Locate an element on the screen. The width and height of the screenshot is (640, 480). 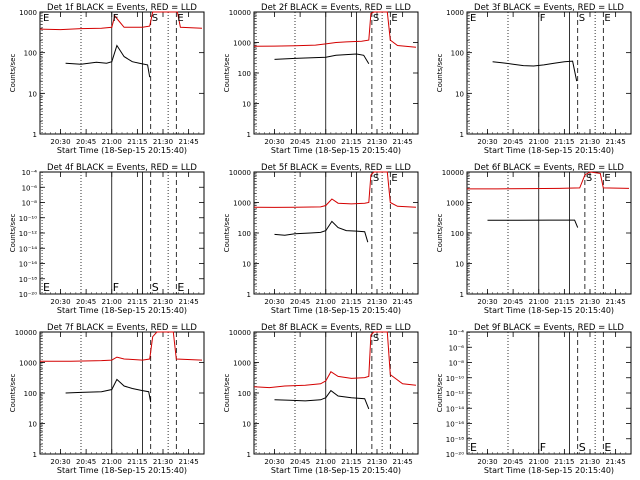
chart-title: Det 5f BLACK = Events, RED = LLD is located at coordinates (336, 168).